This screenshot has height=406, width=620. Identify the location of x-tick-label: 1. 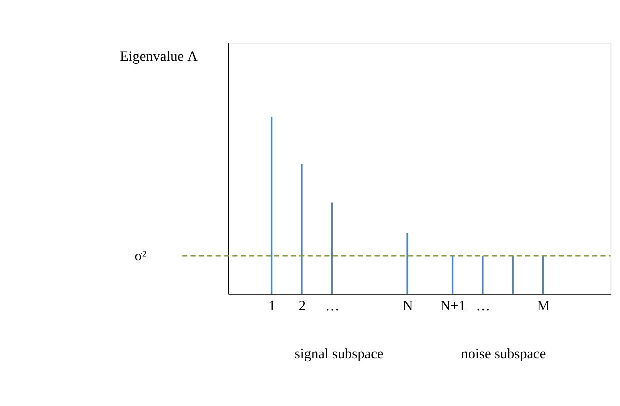
(272, 306).